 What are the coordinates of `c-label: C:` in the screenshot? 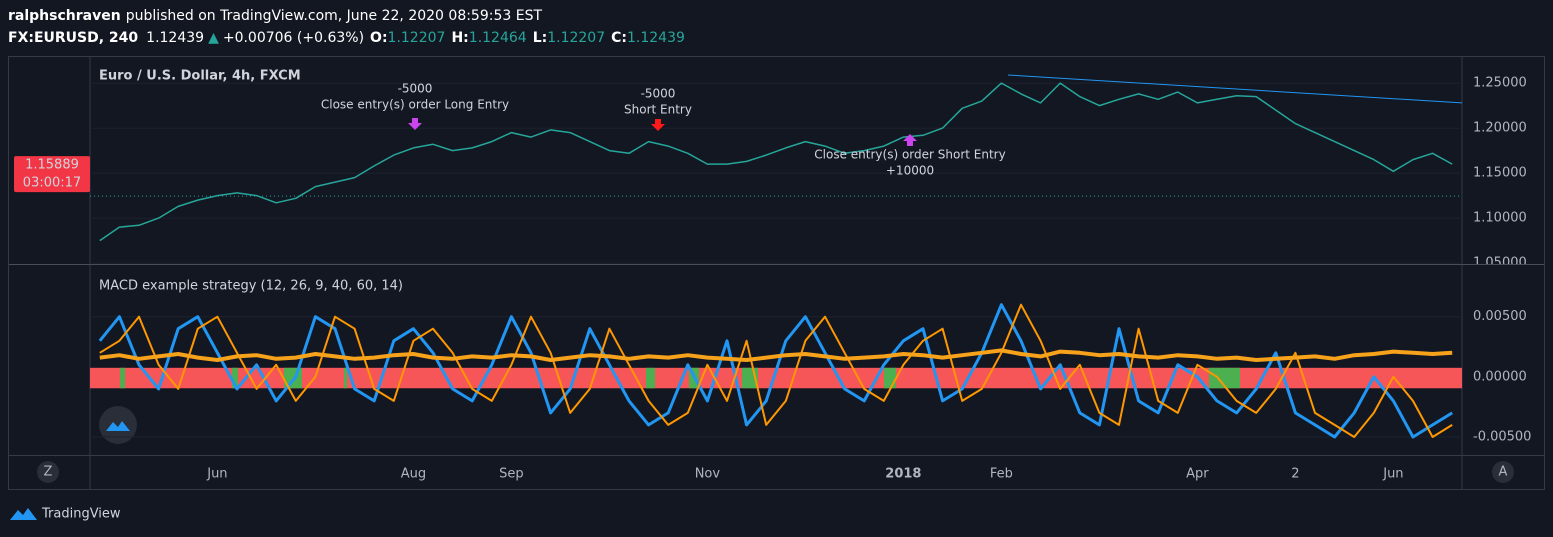 It's located at (619, 38).